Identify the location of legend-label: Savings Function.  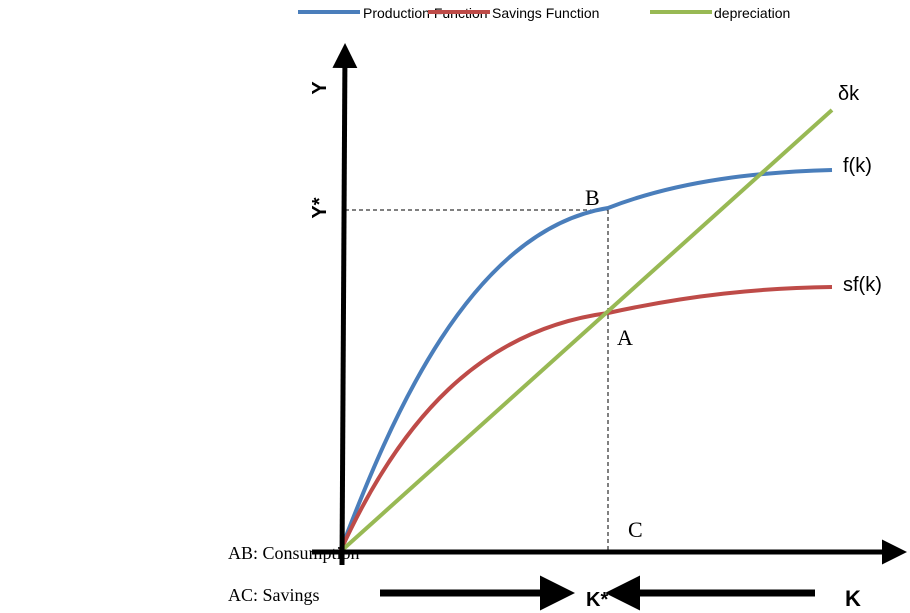
(545, 13).